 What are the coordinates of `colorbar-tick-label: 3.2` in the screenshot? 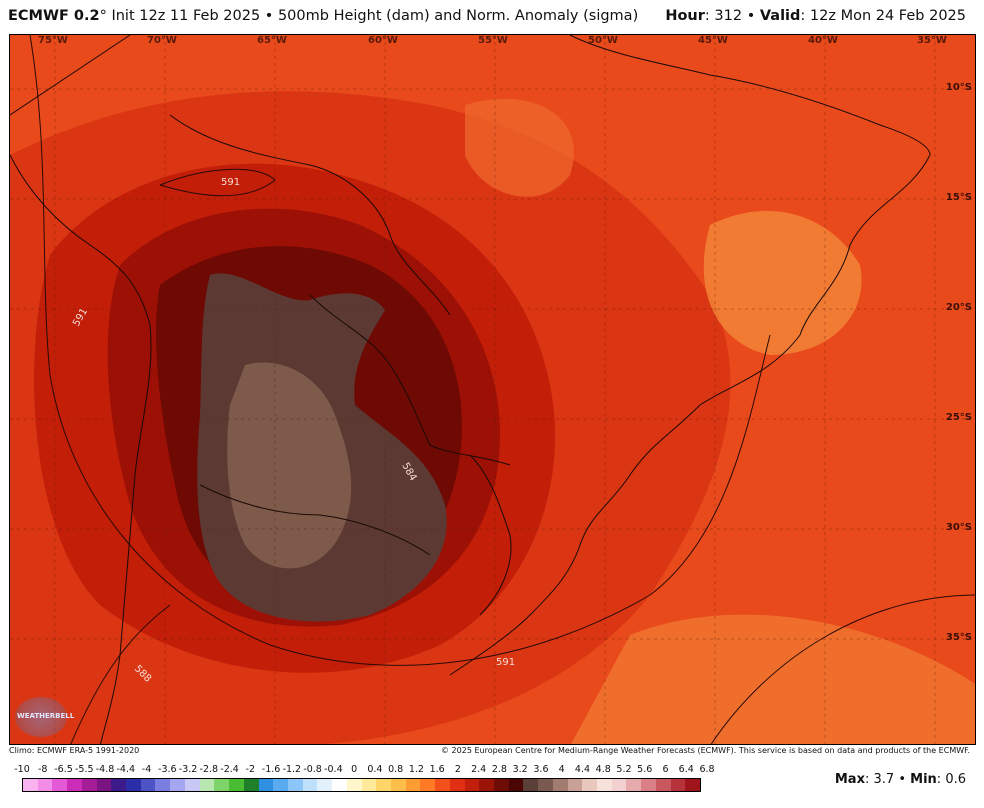 It's located at (520, 769).